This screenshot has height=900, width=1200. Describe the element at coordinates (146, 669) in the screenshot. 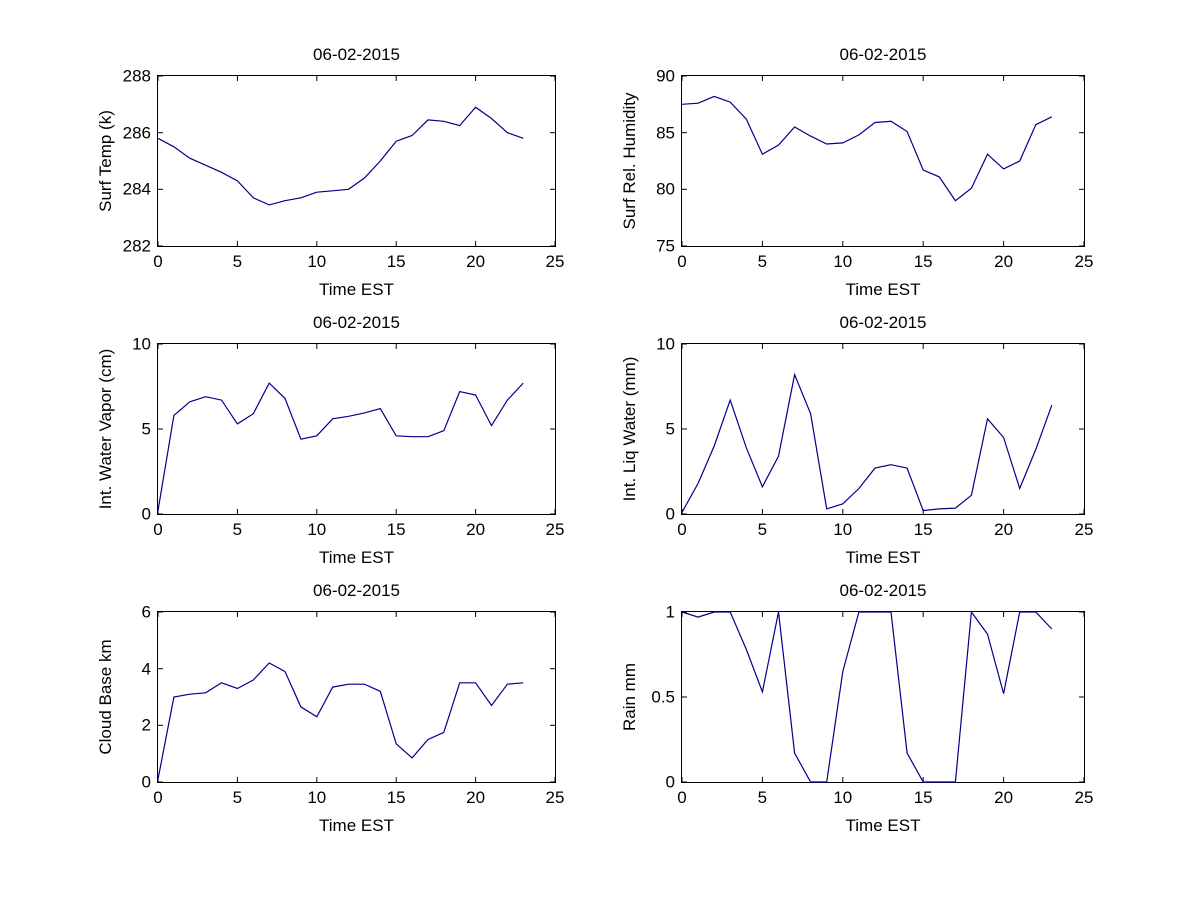

I see `y-tick-label: 4` at that location.